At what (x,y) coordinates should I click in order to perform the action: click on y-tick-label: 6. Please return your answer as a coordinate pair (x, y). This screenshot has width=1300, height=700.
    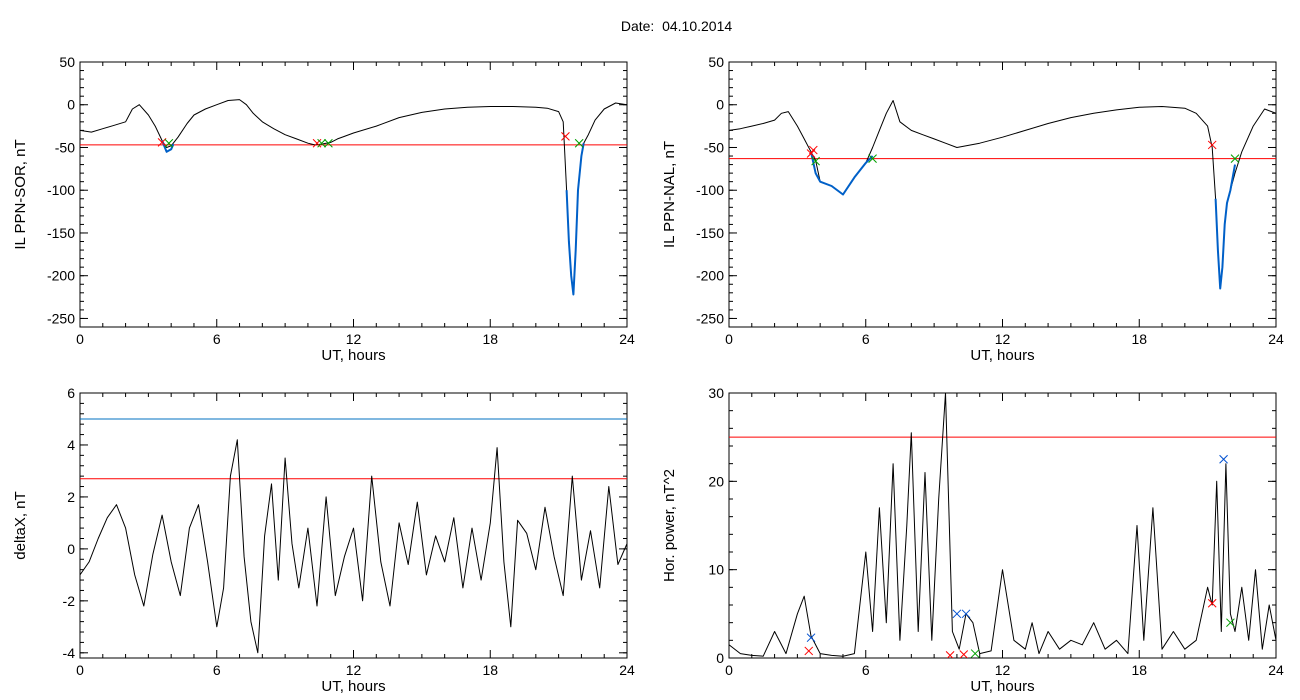
    Looking at the image, I should click on (71, 393).